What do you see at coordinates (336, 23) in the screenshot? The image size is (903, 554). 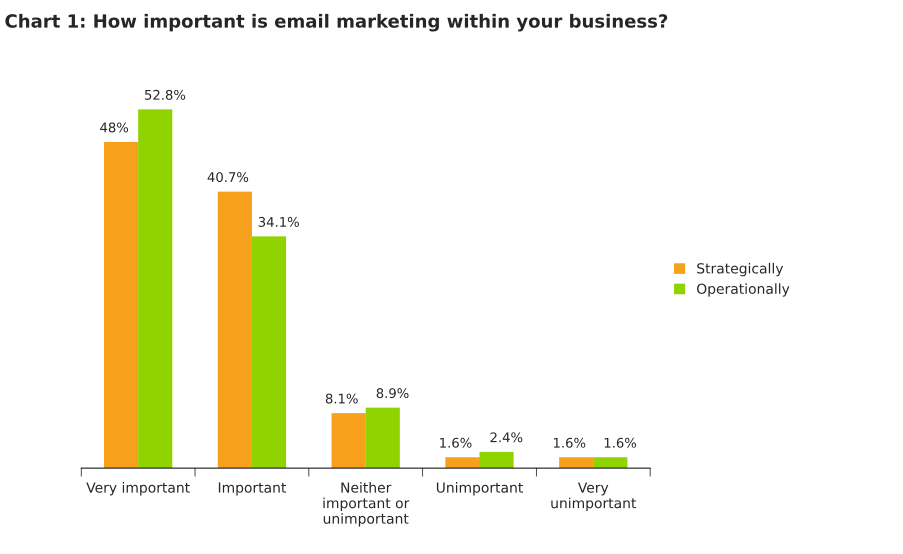 I see `chart-title: Chart 1: How important is email marketing within your business?` at bounding box center [336, 23].